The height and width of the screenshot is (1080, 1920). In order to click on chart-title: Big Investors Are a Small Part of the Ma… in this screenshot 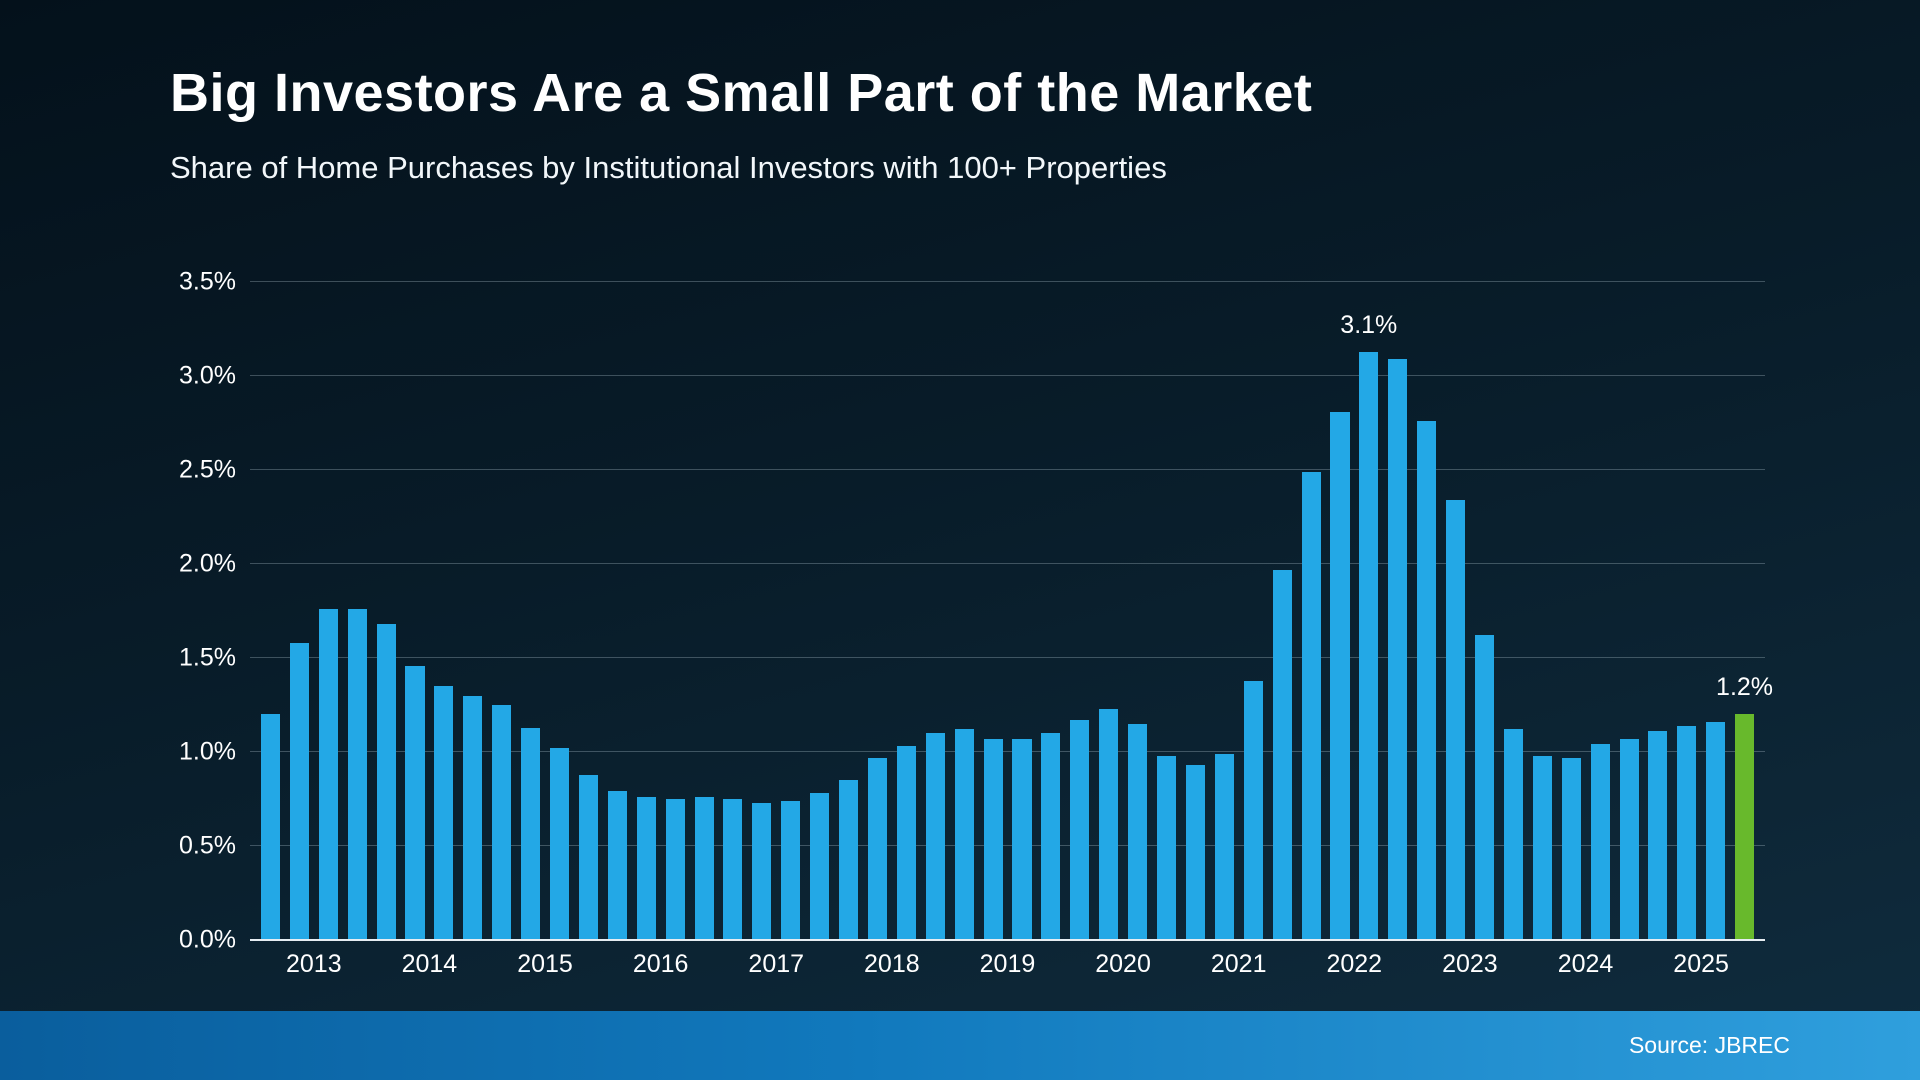, I will do `click(741, 93)`.